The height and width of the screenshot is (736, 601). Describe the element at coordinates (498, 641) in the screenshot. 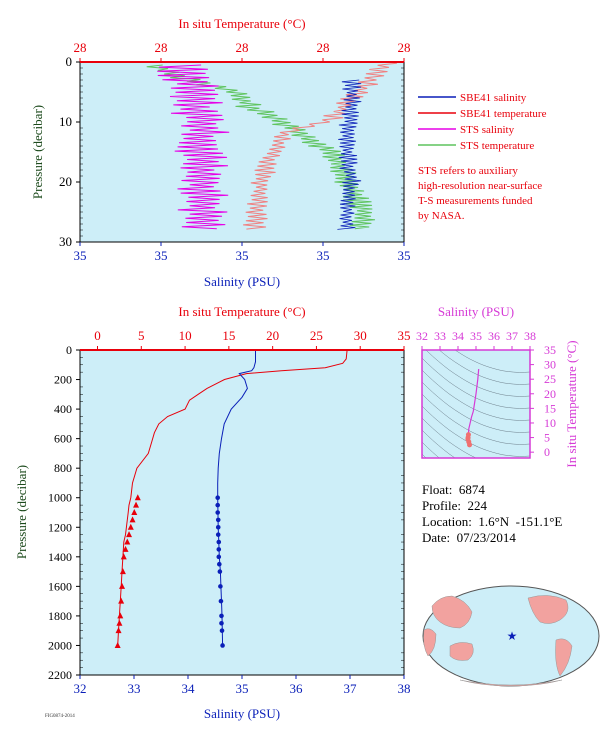

I see `map-continents` at that location.